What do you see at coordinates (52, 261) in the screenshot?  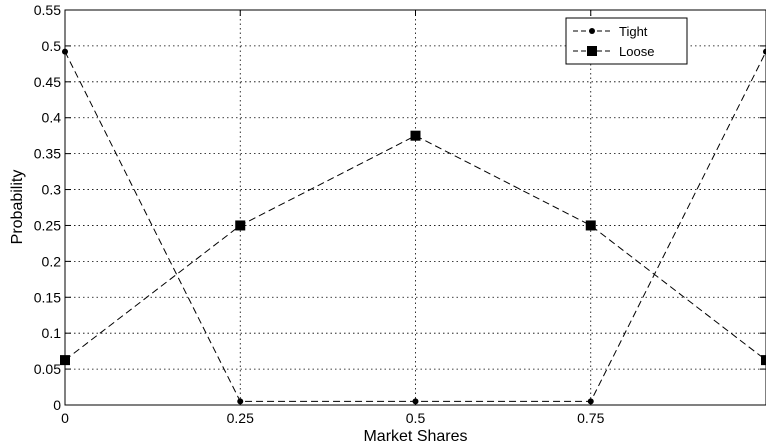 I see `y-tick-label: 0.2` at bounding box center [52, 261].